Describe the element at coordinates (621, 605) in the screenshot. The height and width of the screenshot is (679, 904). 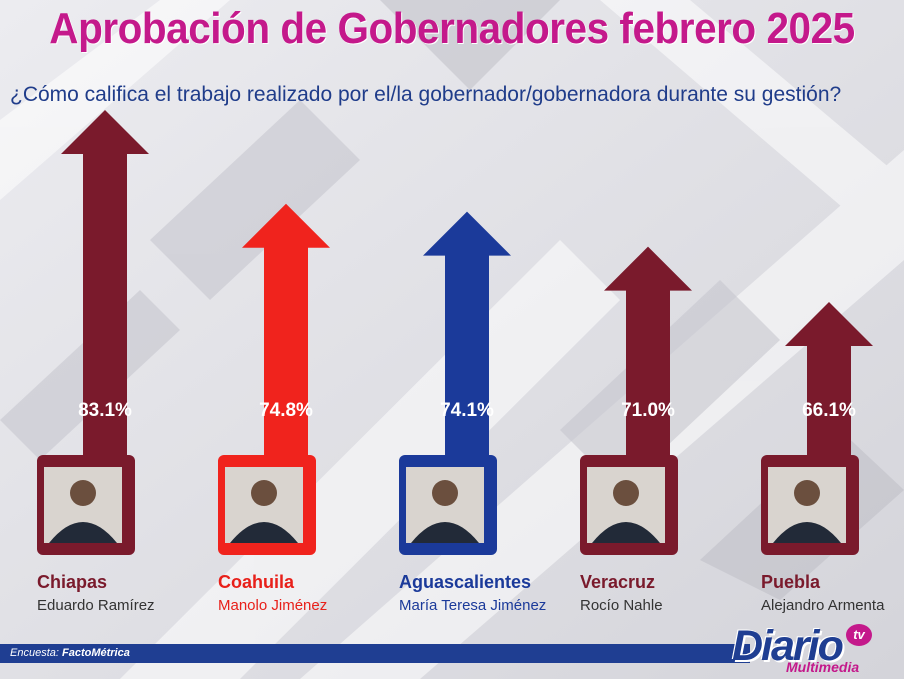
I see `governor-name: Rocío Nahle` at that location.